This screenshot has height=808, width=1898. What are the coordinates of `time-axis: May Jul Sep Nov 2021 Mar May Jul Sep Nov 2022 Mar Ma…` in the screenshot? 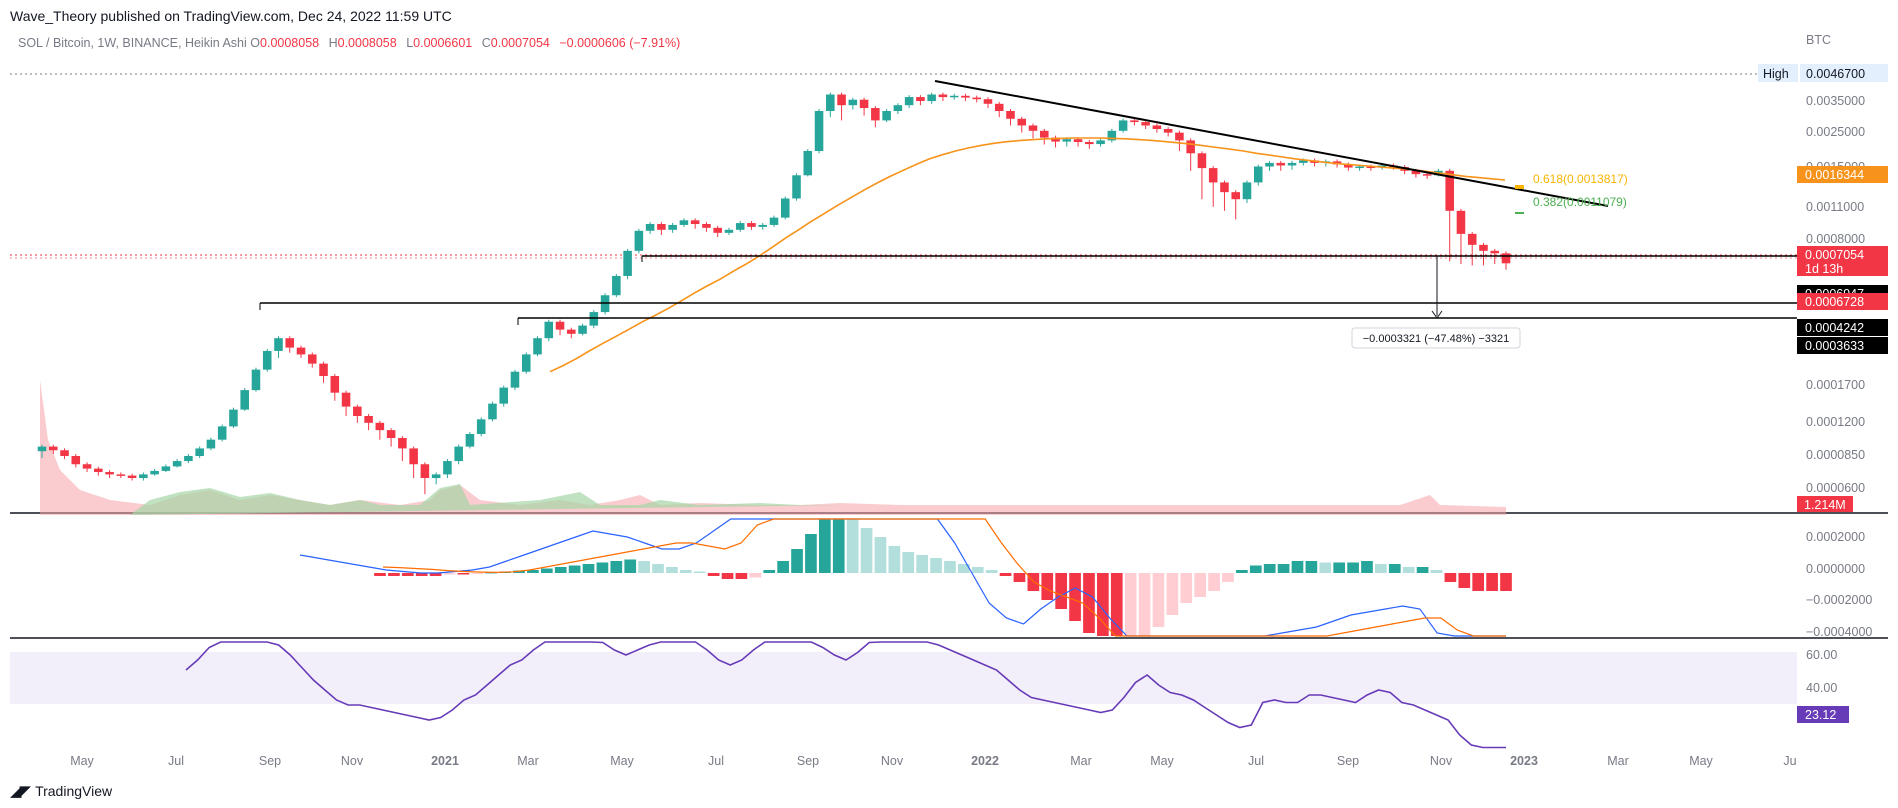 It's located at (933, 761).